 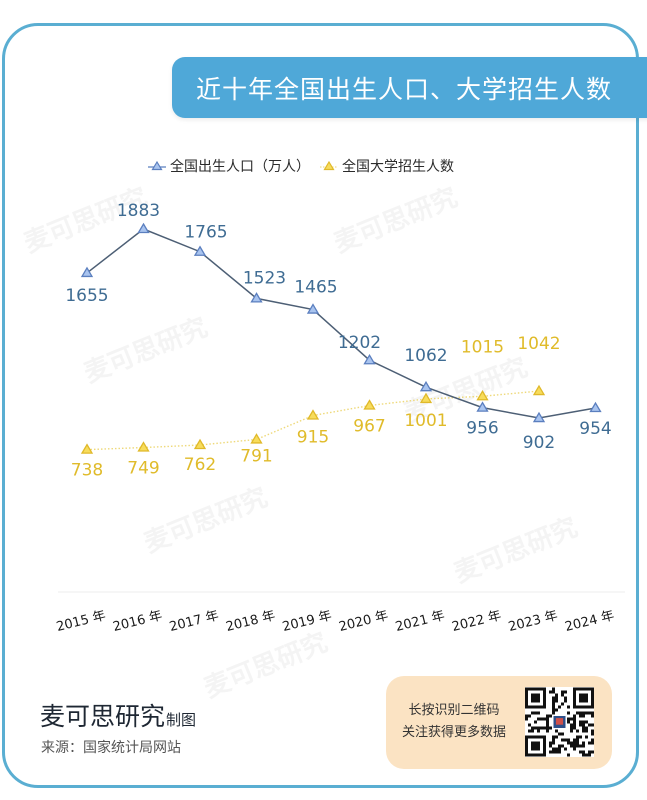 I want to click on triangle-line-icon, so click(x=157, y=165).